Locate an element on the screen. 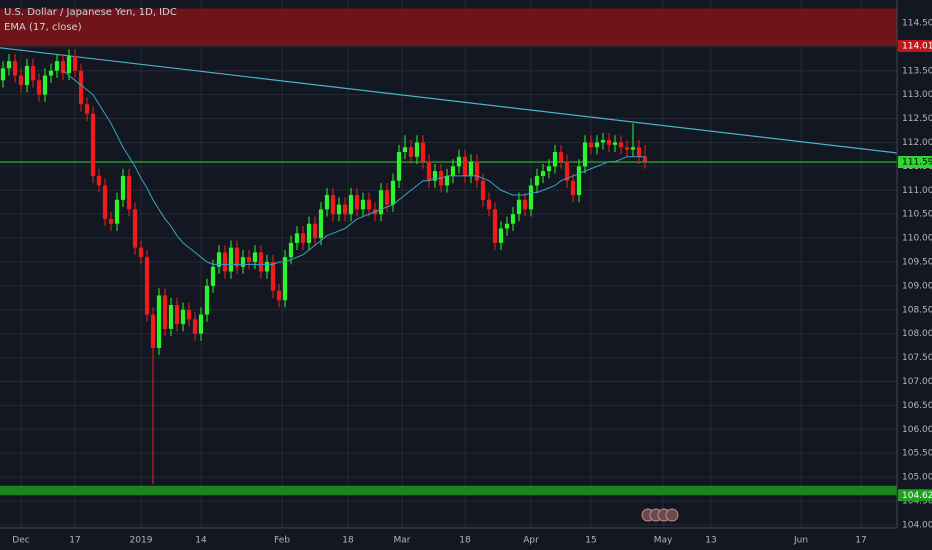 This screenshot has width=932, height=550. y-tick-label: 110.000 is located at coordinates (917, 239).